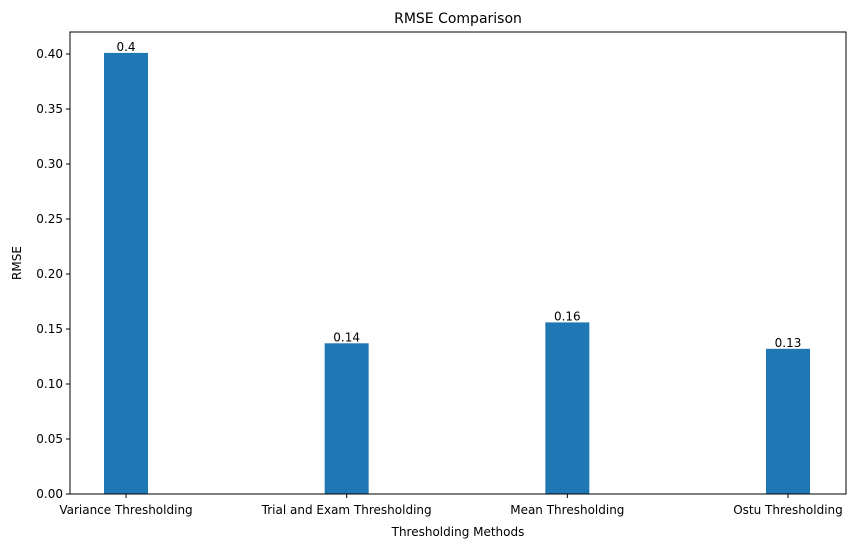  What do you see at coordinates (788, 510) in the screenshot?
I see `x-tick-label: Ostu Thresholding` at bounding box center [788, 510].